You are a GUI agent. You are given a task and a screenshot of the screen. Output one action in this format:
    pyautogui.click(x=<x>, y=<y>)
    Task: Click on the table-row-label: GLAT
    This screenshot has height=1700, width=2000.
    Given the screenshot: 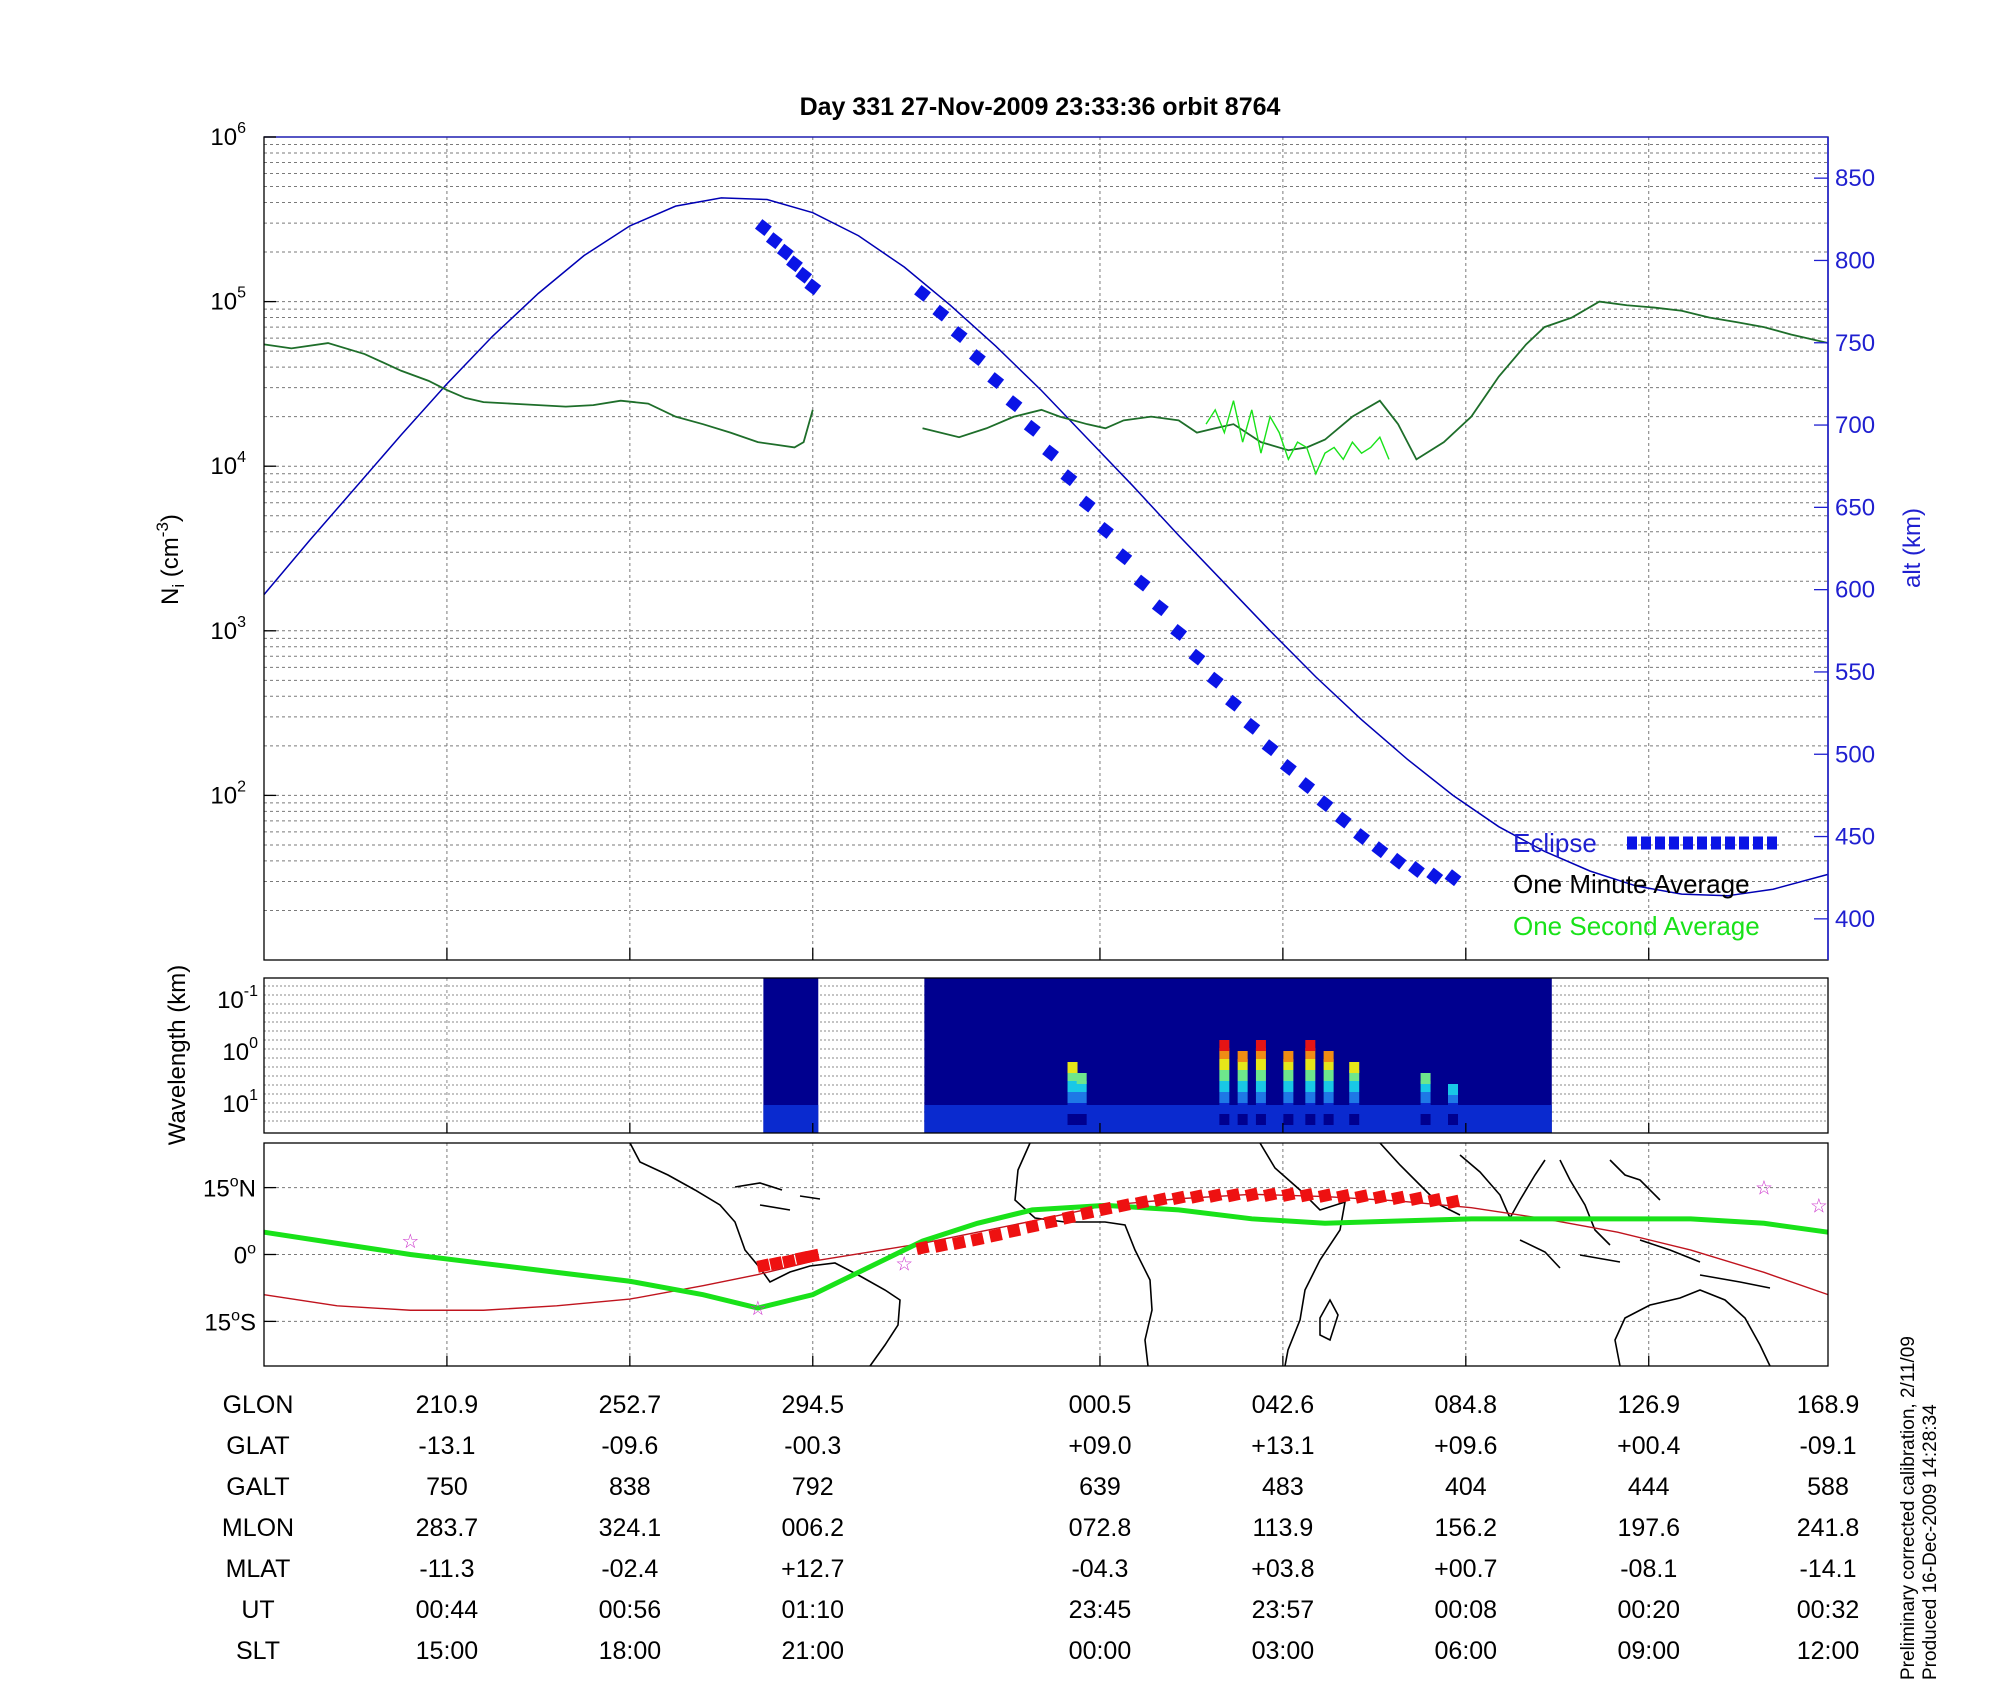 What is the action you would take?
    pyautogui.click(x=257, y=1446)
    